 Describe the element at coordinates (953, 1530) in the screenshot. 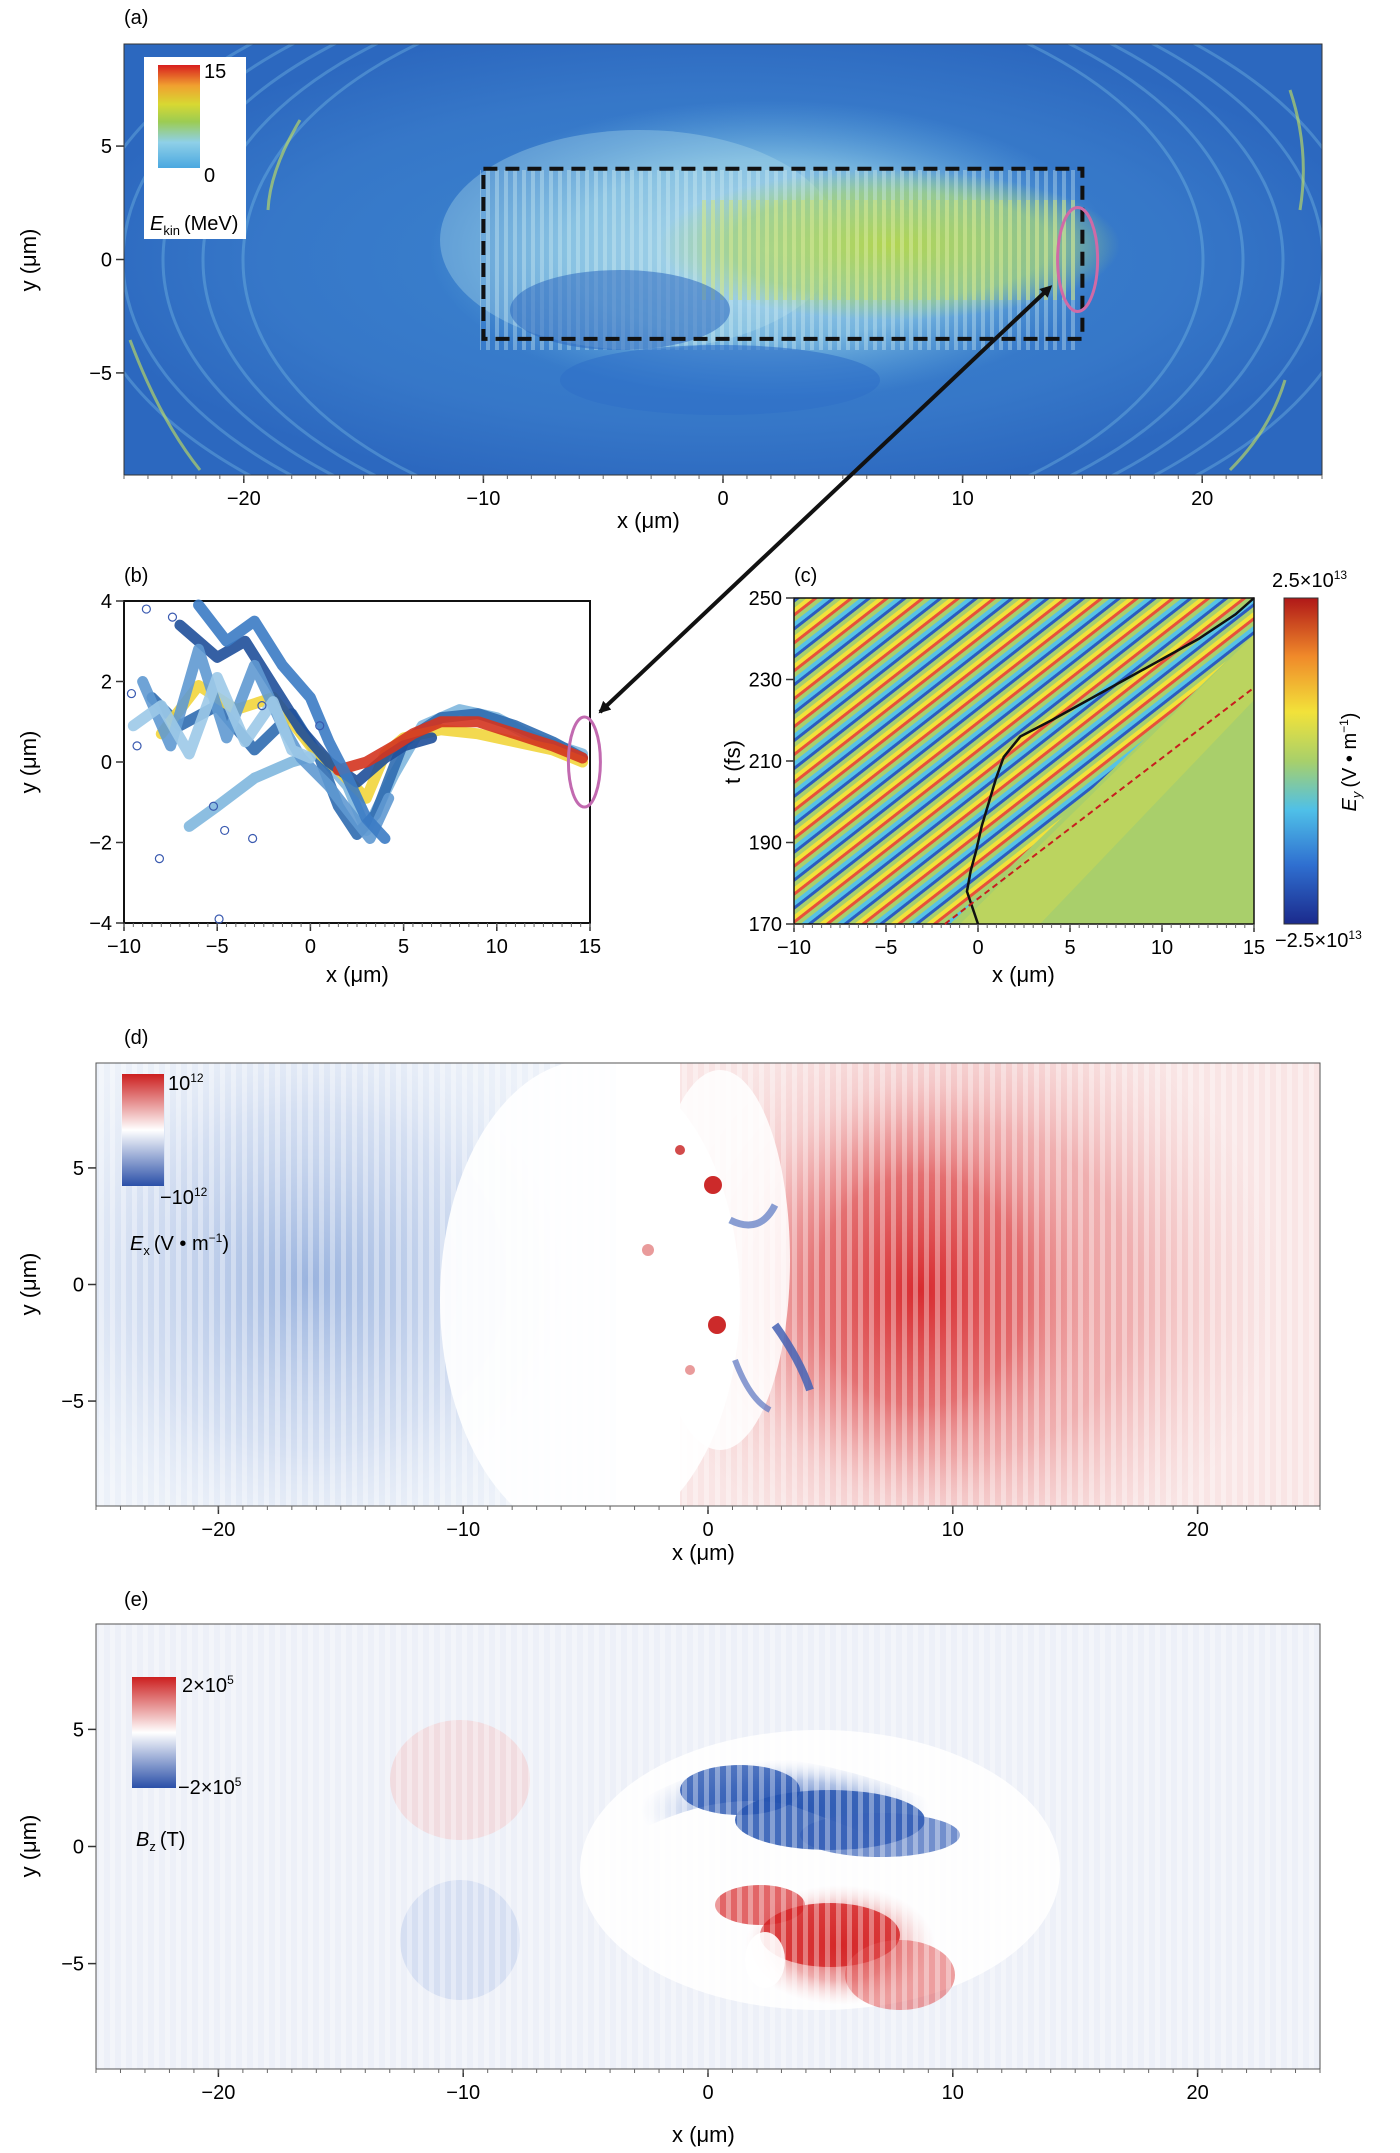

I see `panel-d-xtick-label: 10` at that location.